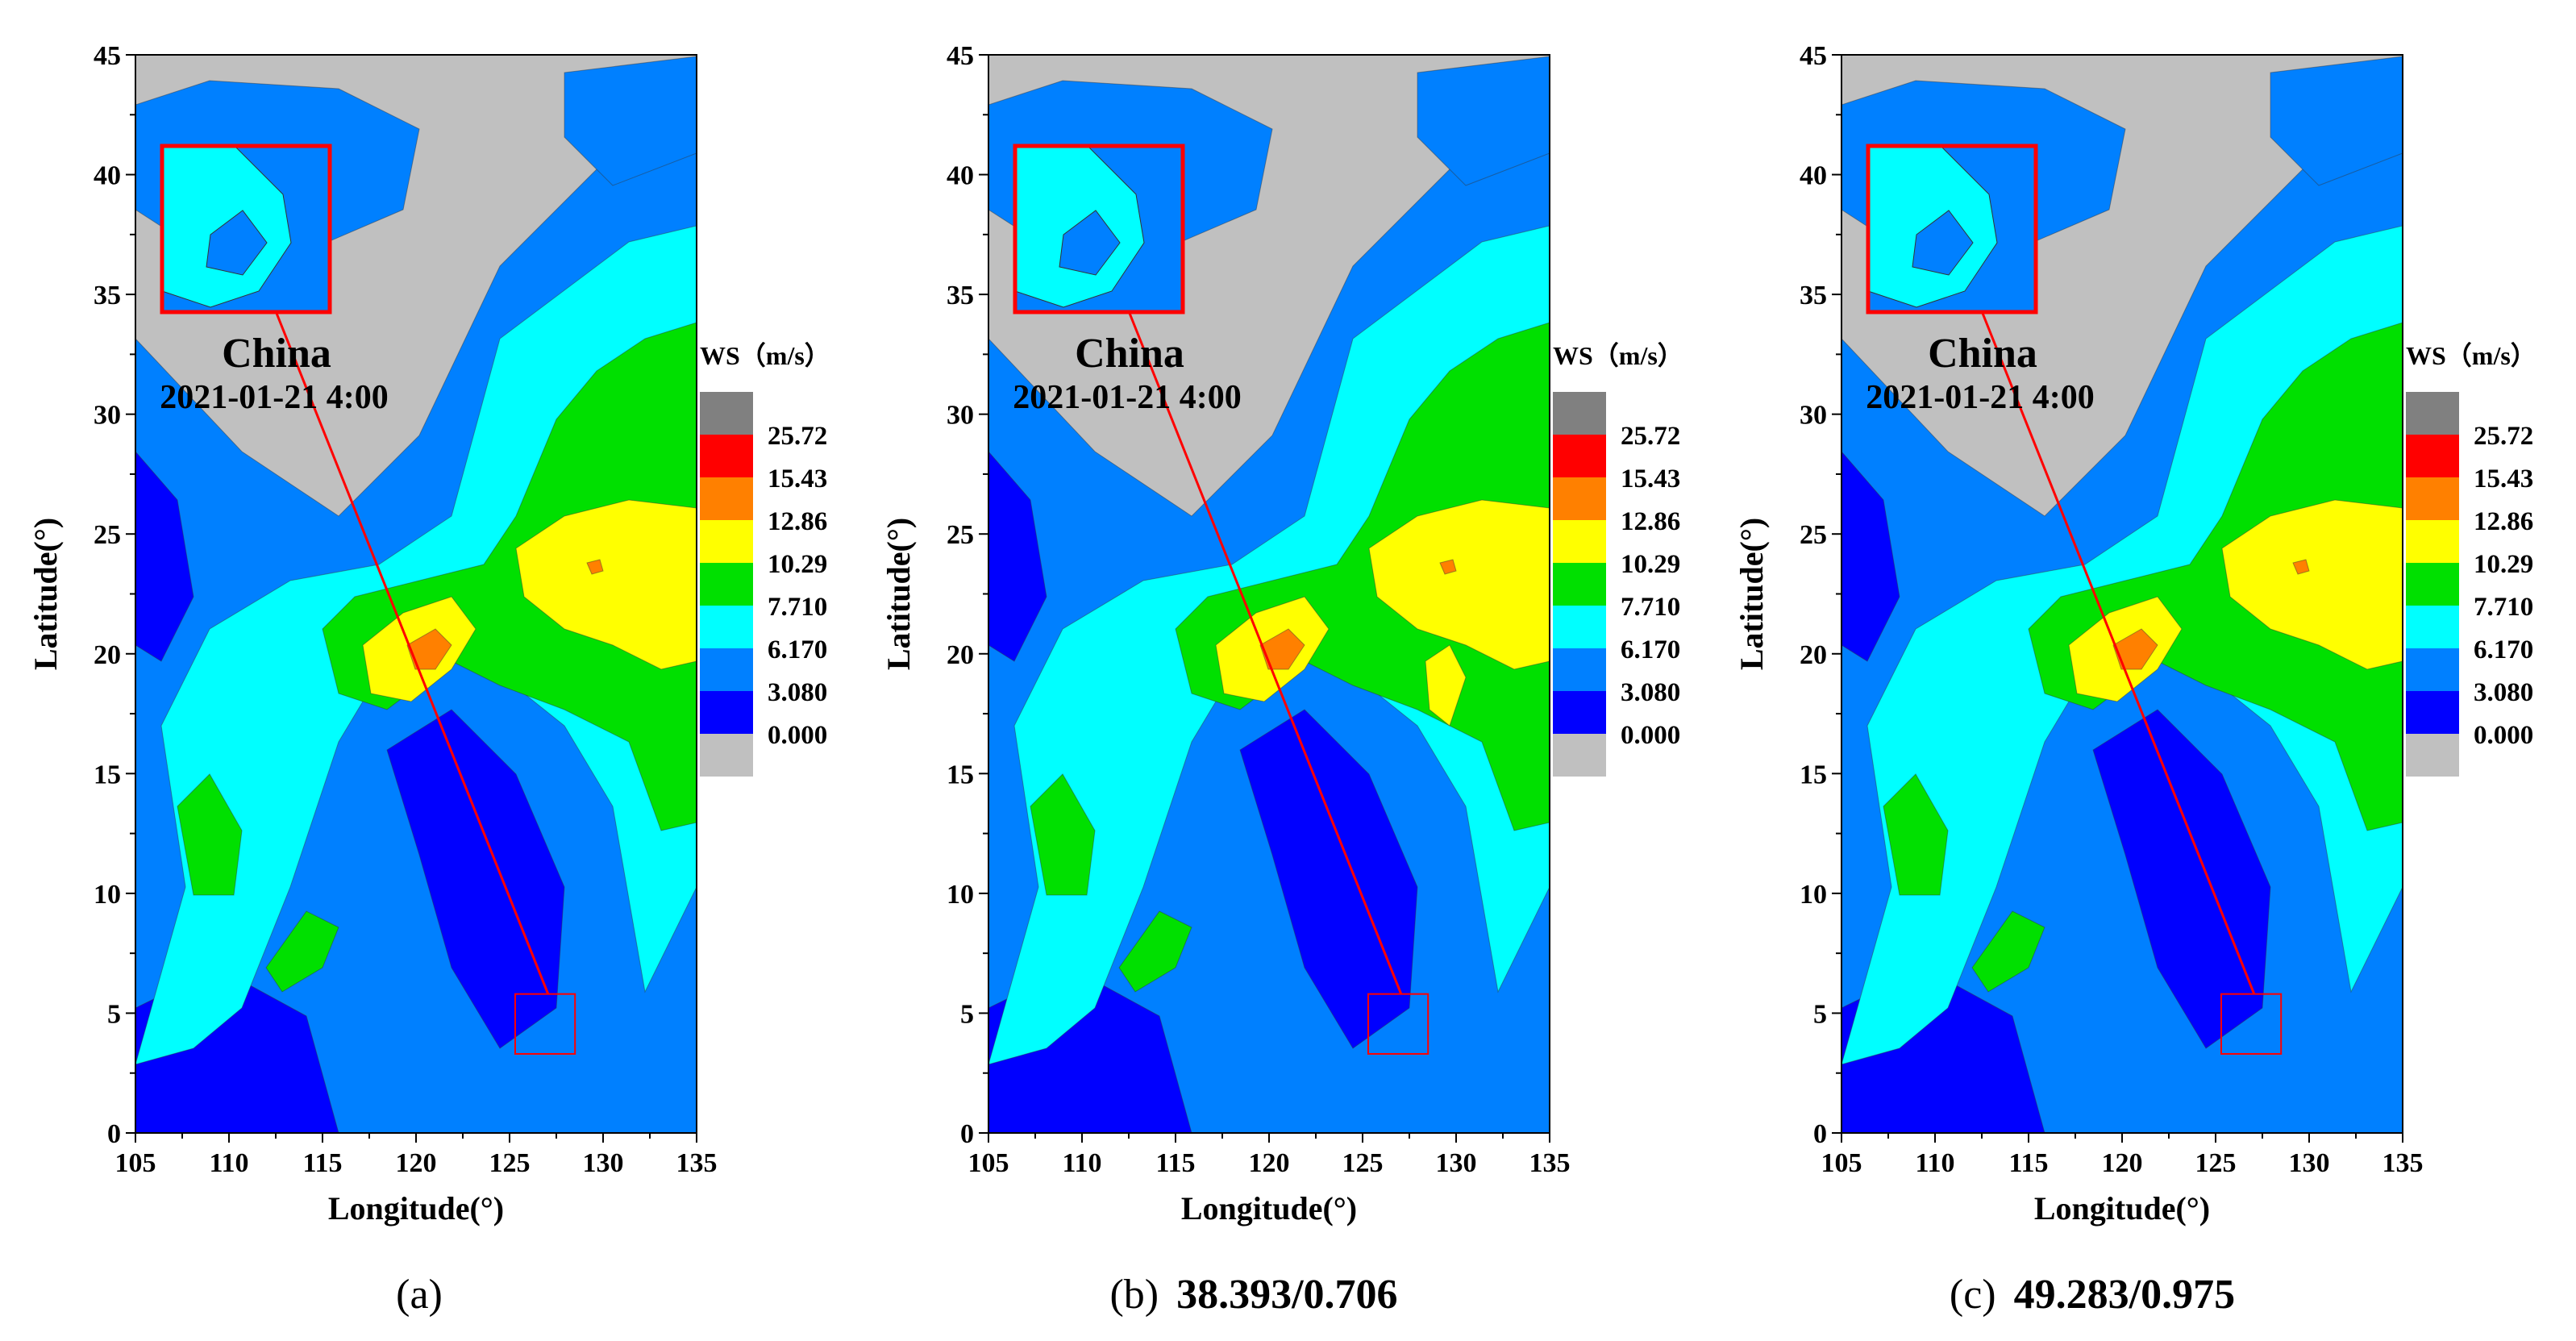 The height and width of the screenshot is (1341, 2576). Describe the element at coordinates (1820, 1014) in the screenshot. I see `y-tick-label: 5` at that location.